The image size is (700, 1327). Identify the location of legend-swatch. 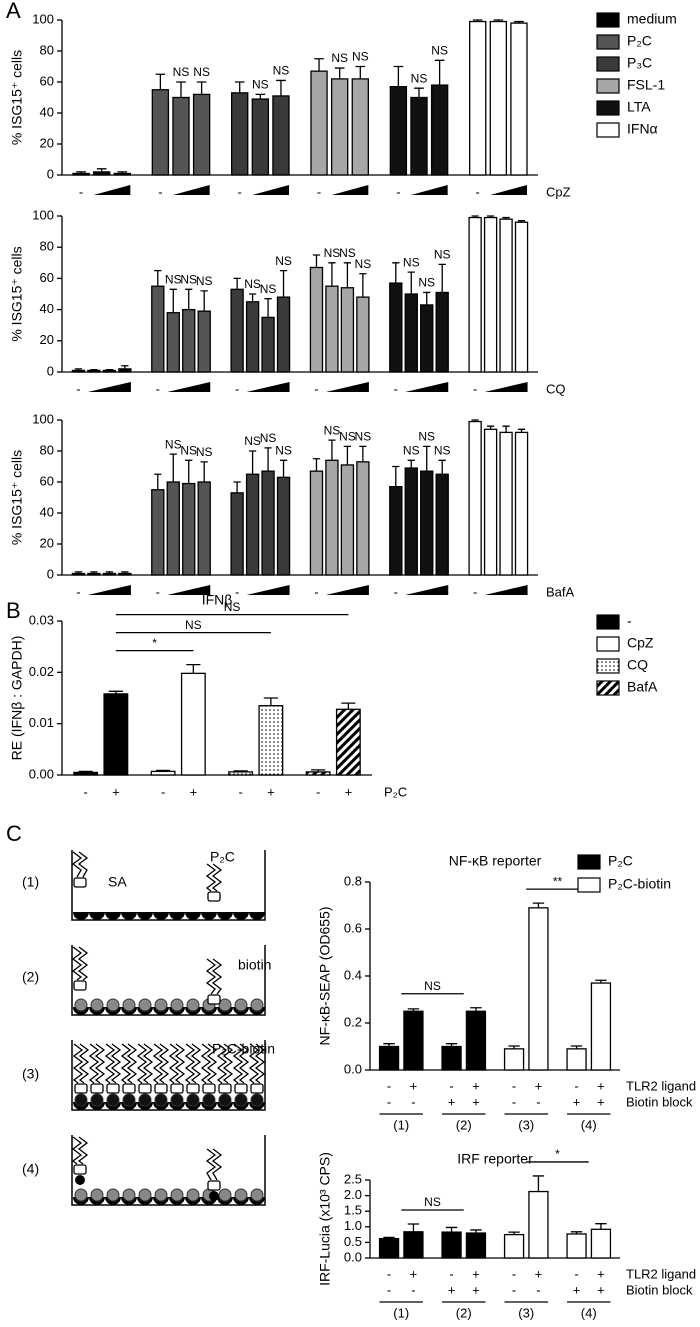
(608, 86).